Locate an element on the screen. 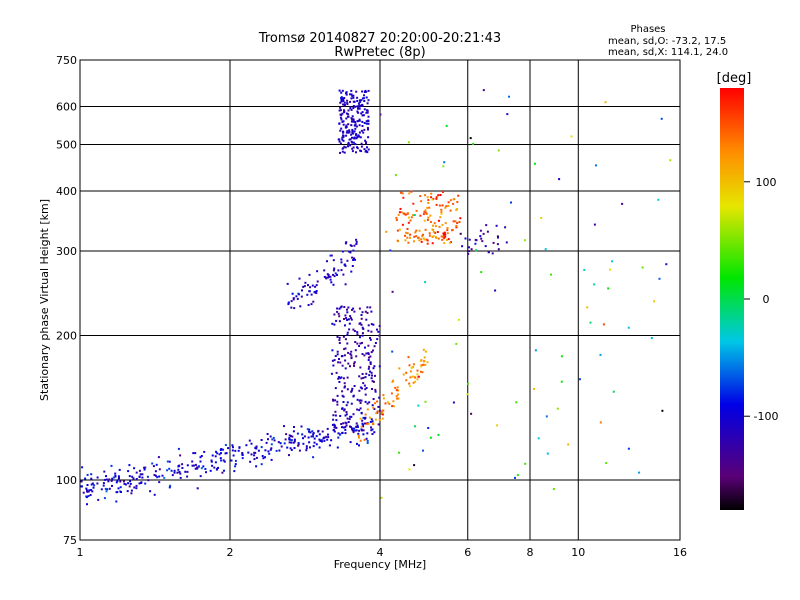 The width and height of the screenshot is (800, 600). colorbar-tick-label: 100 is located at coordinates (766, 182).